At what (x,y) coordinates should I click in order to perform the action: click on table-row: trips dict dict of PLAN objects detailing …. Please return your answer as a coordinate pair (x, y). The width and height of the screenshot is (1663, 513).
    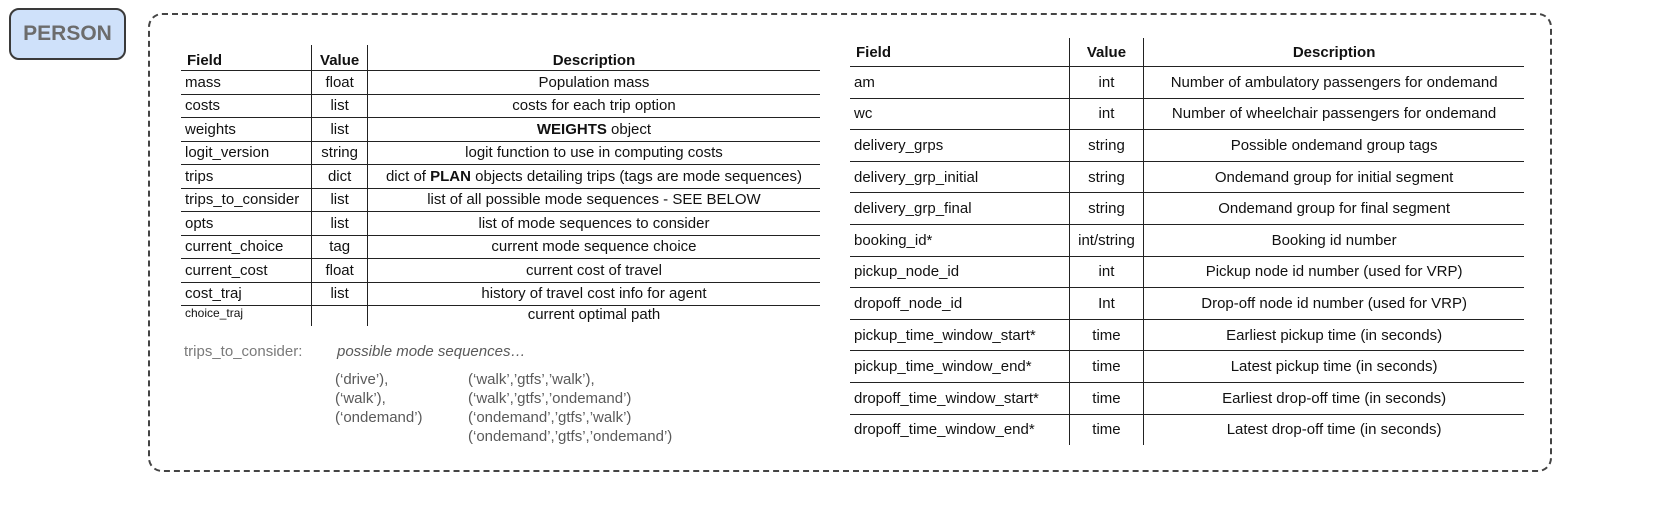
    Looking at the image, I should click on (500, 176).